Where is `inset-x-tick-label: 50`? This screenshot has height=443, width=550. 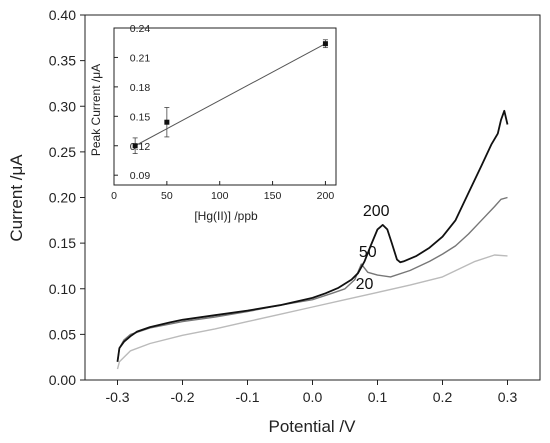 inset-x-tick-label: 50 is located at coordinates (167, 196).